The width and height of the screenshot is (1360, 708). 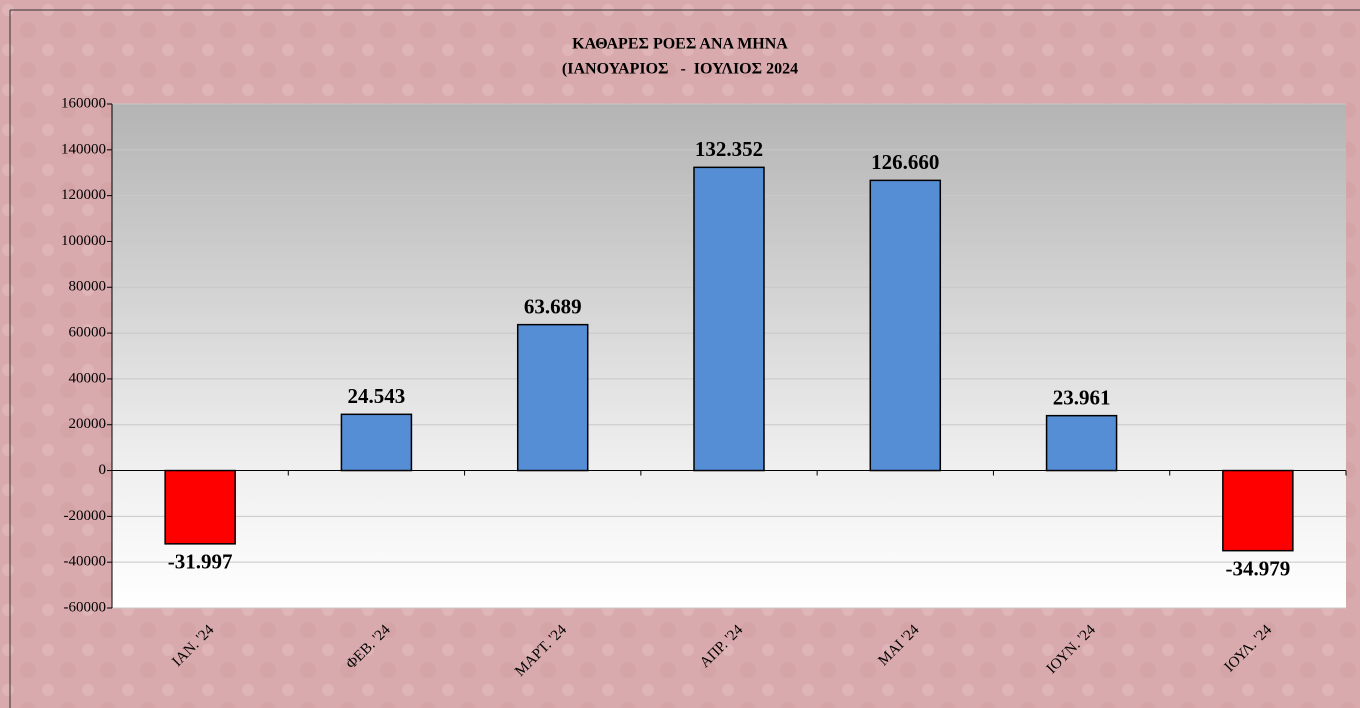 I want to click on chart-title: ΚΑΘΑΡΕΣ ΡΟΕΣ ΑΝΑ ΜΗΝΑ, so click(x=680, y=44).